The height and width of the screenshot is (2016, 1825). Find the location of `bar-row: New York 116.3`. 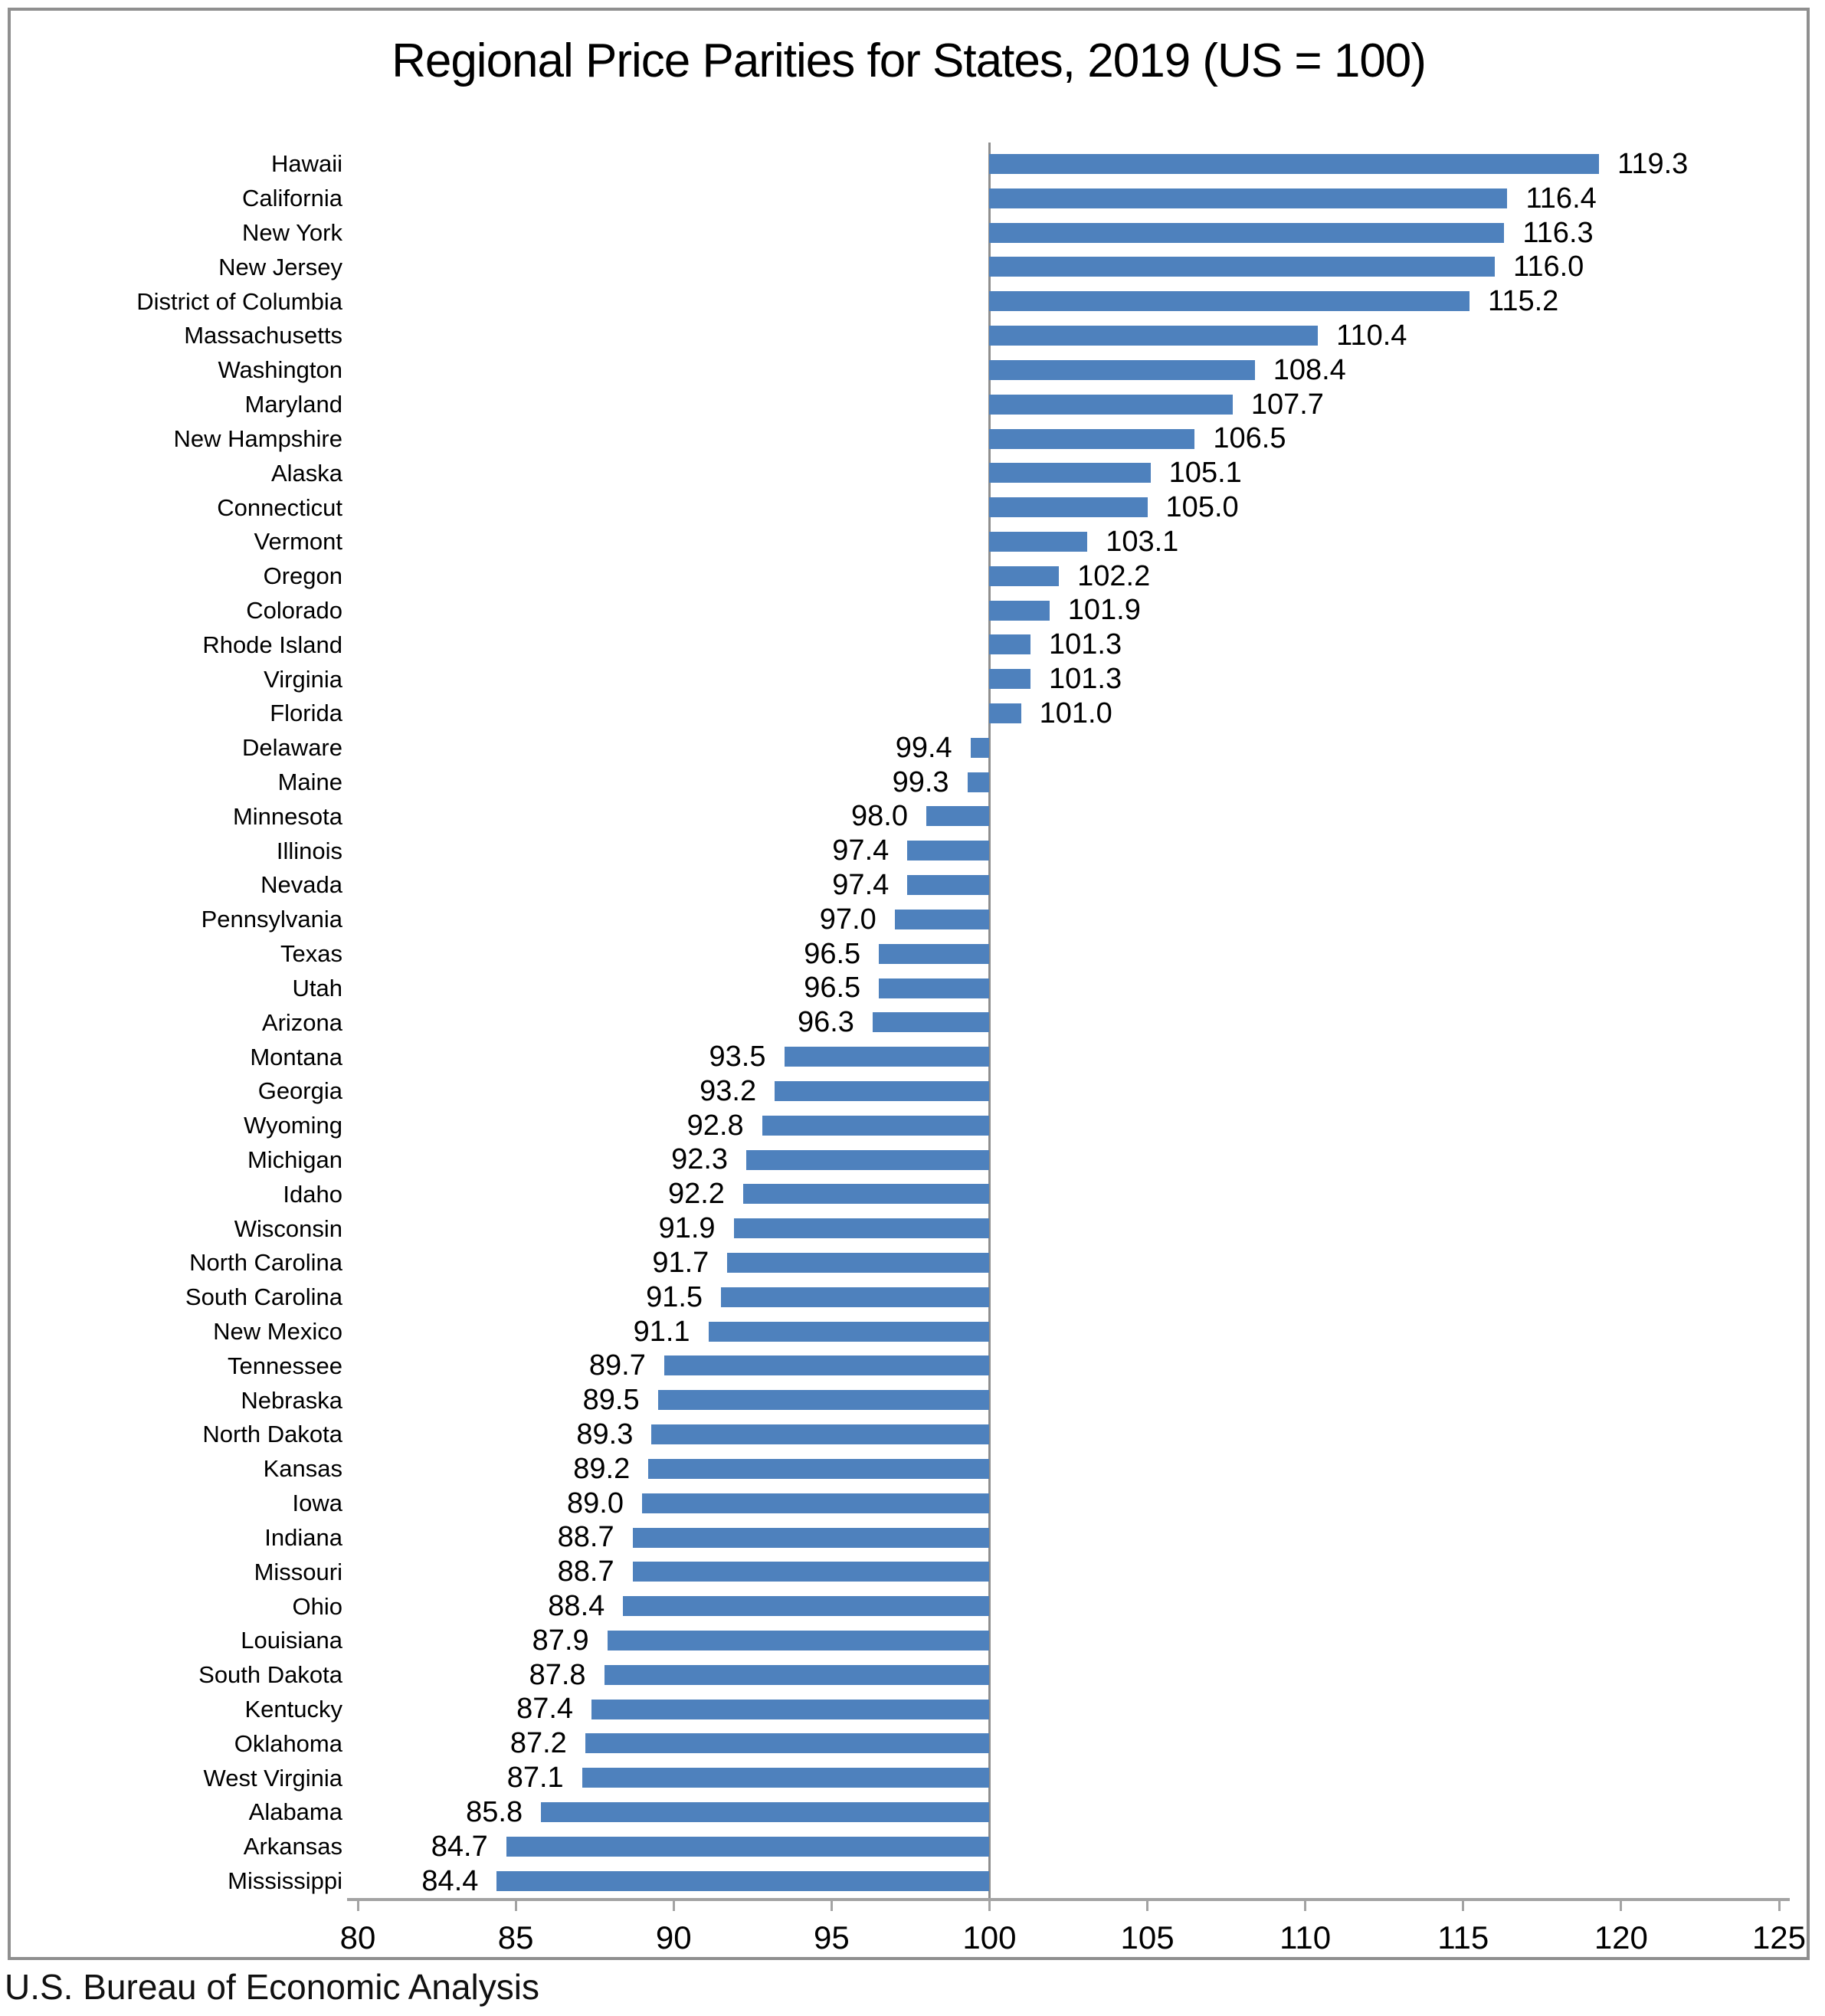

bar-row: New York 116.3 is located at coordinates (1010, 233).